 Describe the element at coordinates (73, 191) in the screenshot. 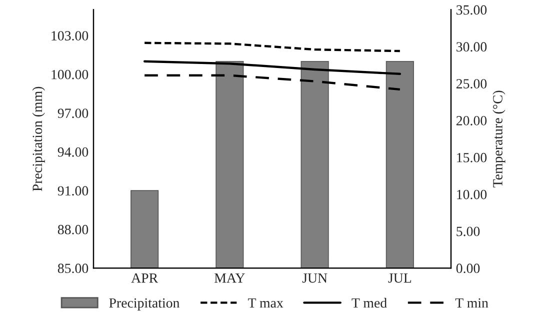

I see `y-tick-label: 91.00` at that location.